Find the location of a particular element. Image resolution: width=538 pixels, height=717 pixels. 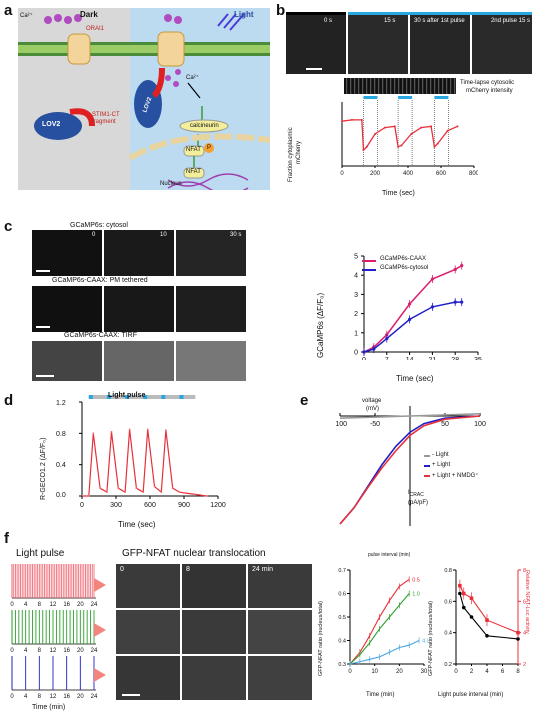

f1-ytick-label: 0.6 is located at coordinates (342, 595).